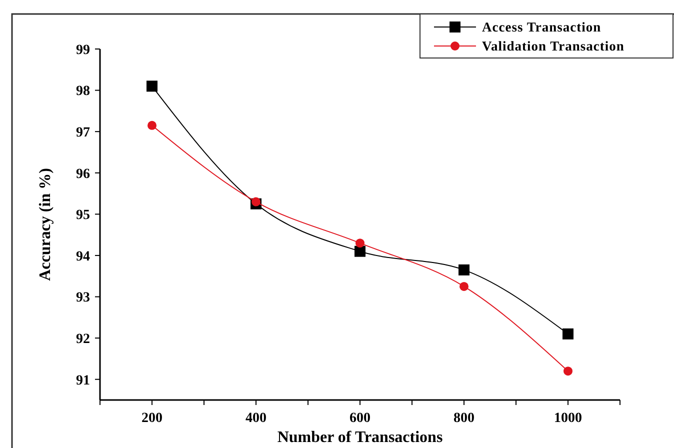  I want to click on legend-label: Access Transaction, so click(542, 27).